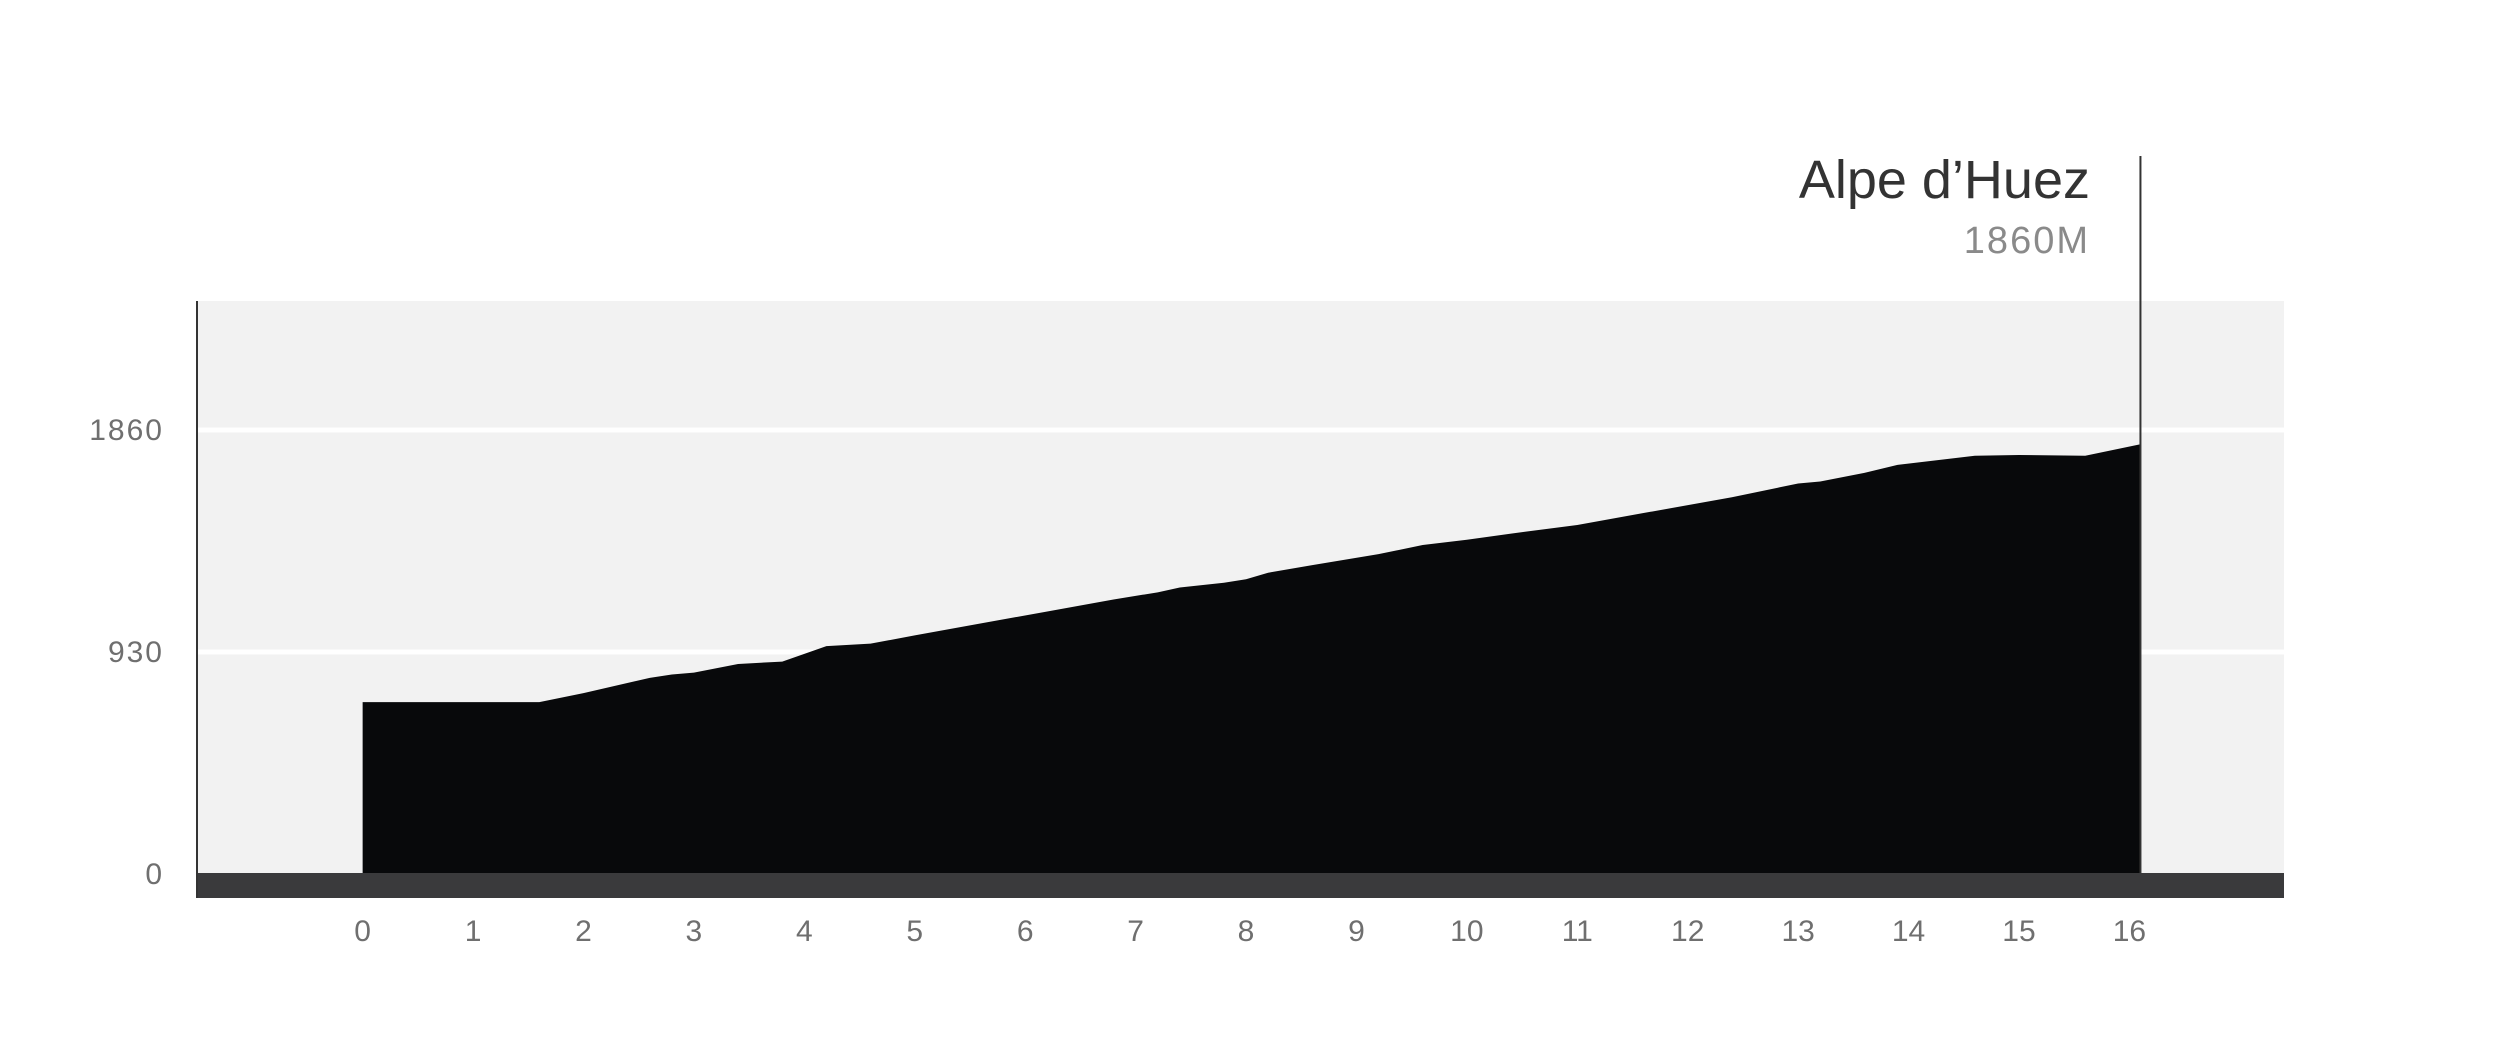 The width and height of the screenshot is (2500, 1042). What do you see at coordinates (154, 874) in the screenshot?
I see `y-tick-label-0: 0` at bounding box center [154, 874].